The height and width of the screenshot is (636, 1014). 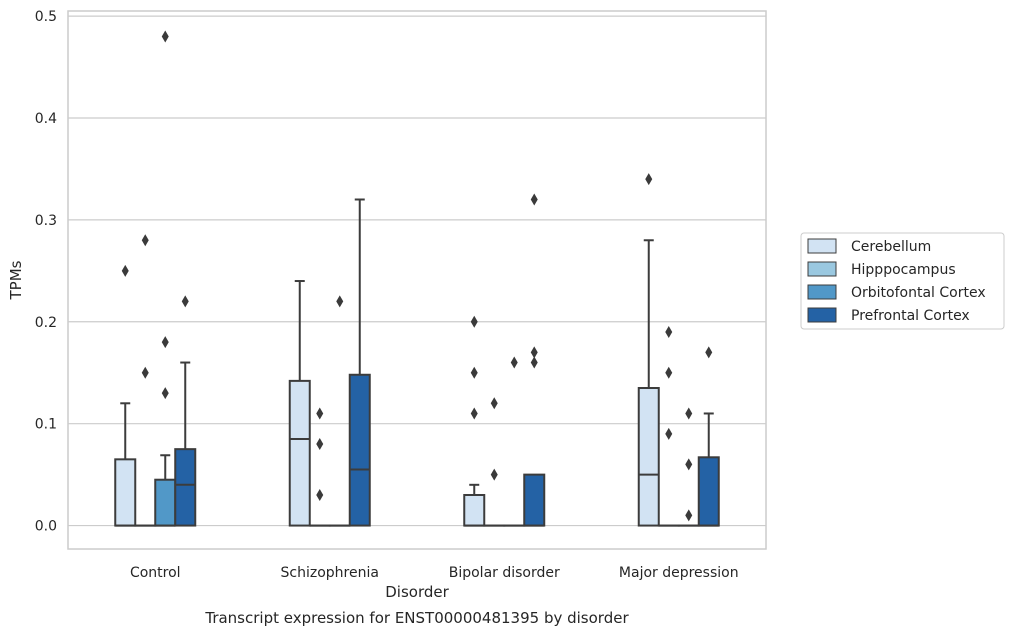 What do you see at coordinates (910, 316) in the screenshot?
I see `legend-label: Prefrontal Cortex` at bounding box center [910, 316].